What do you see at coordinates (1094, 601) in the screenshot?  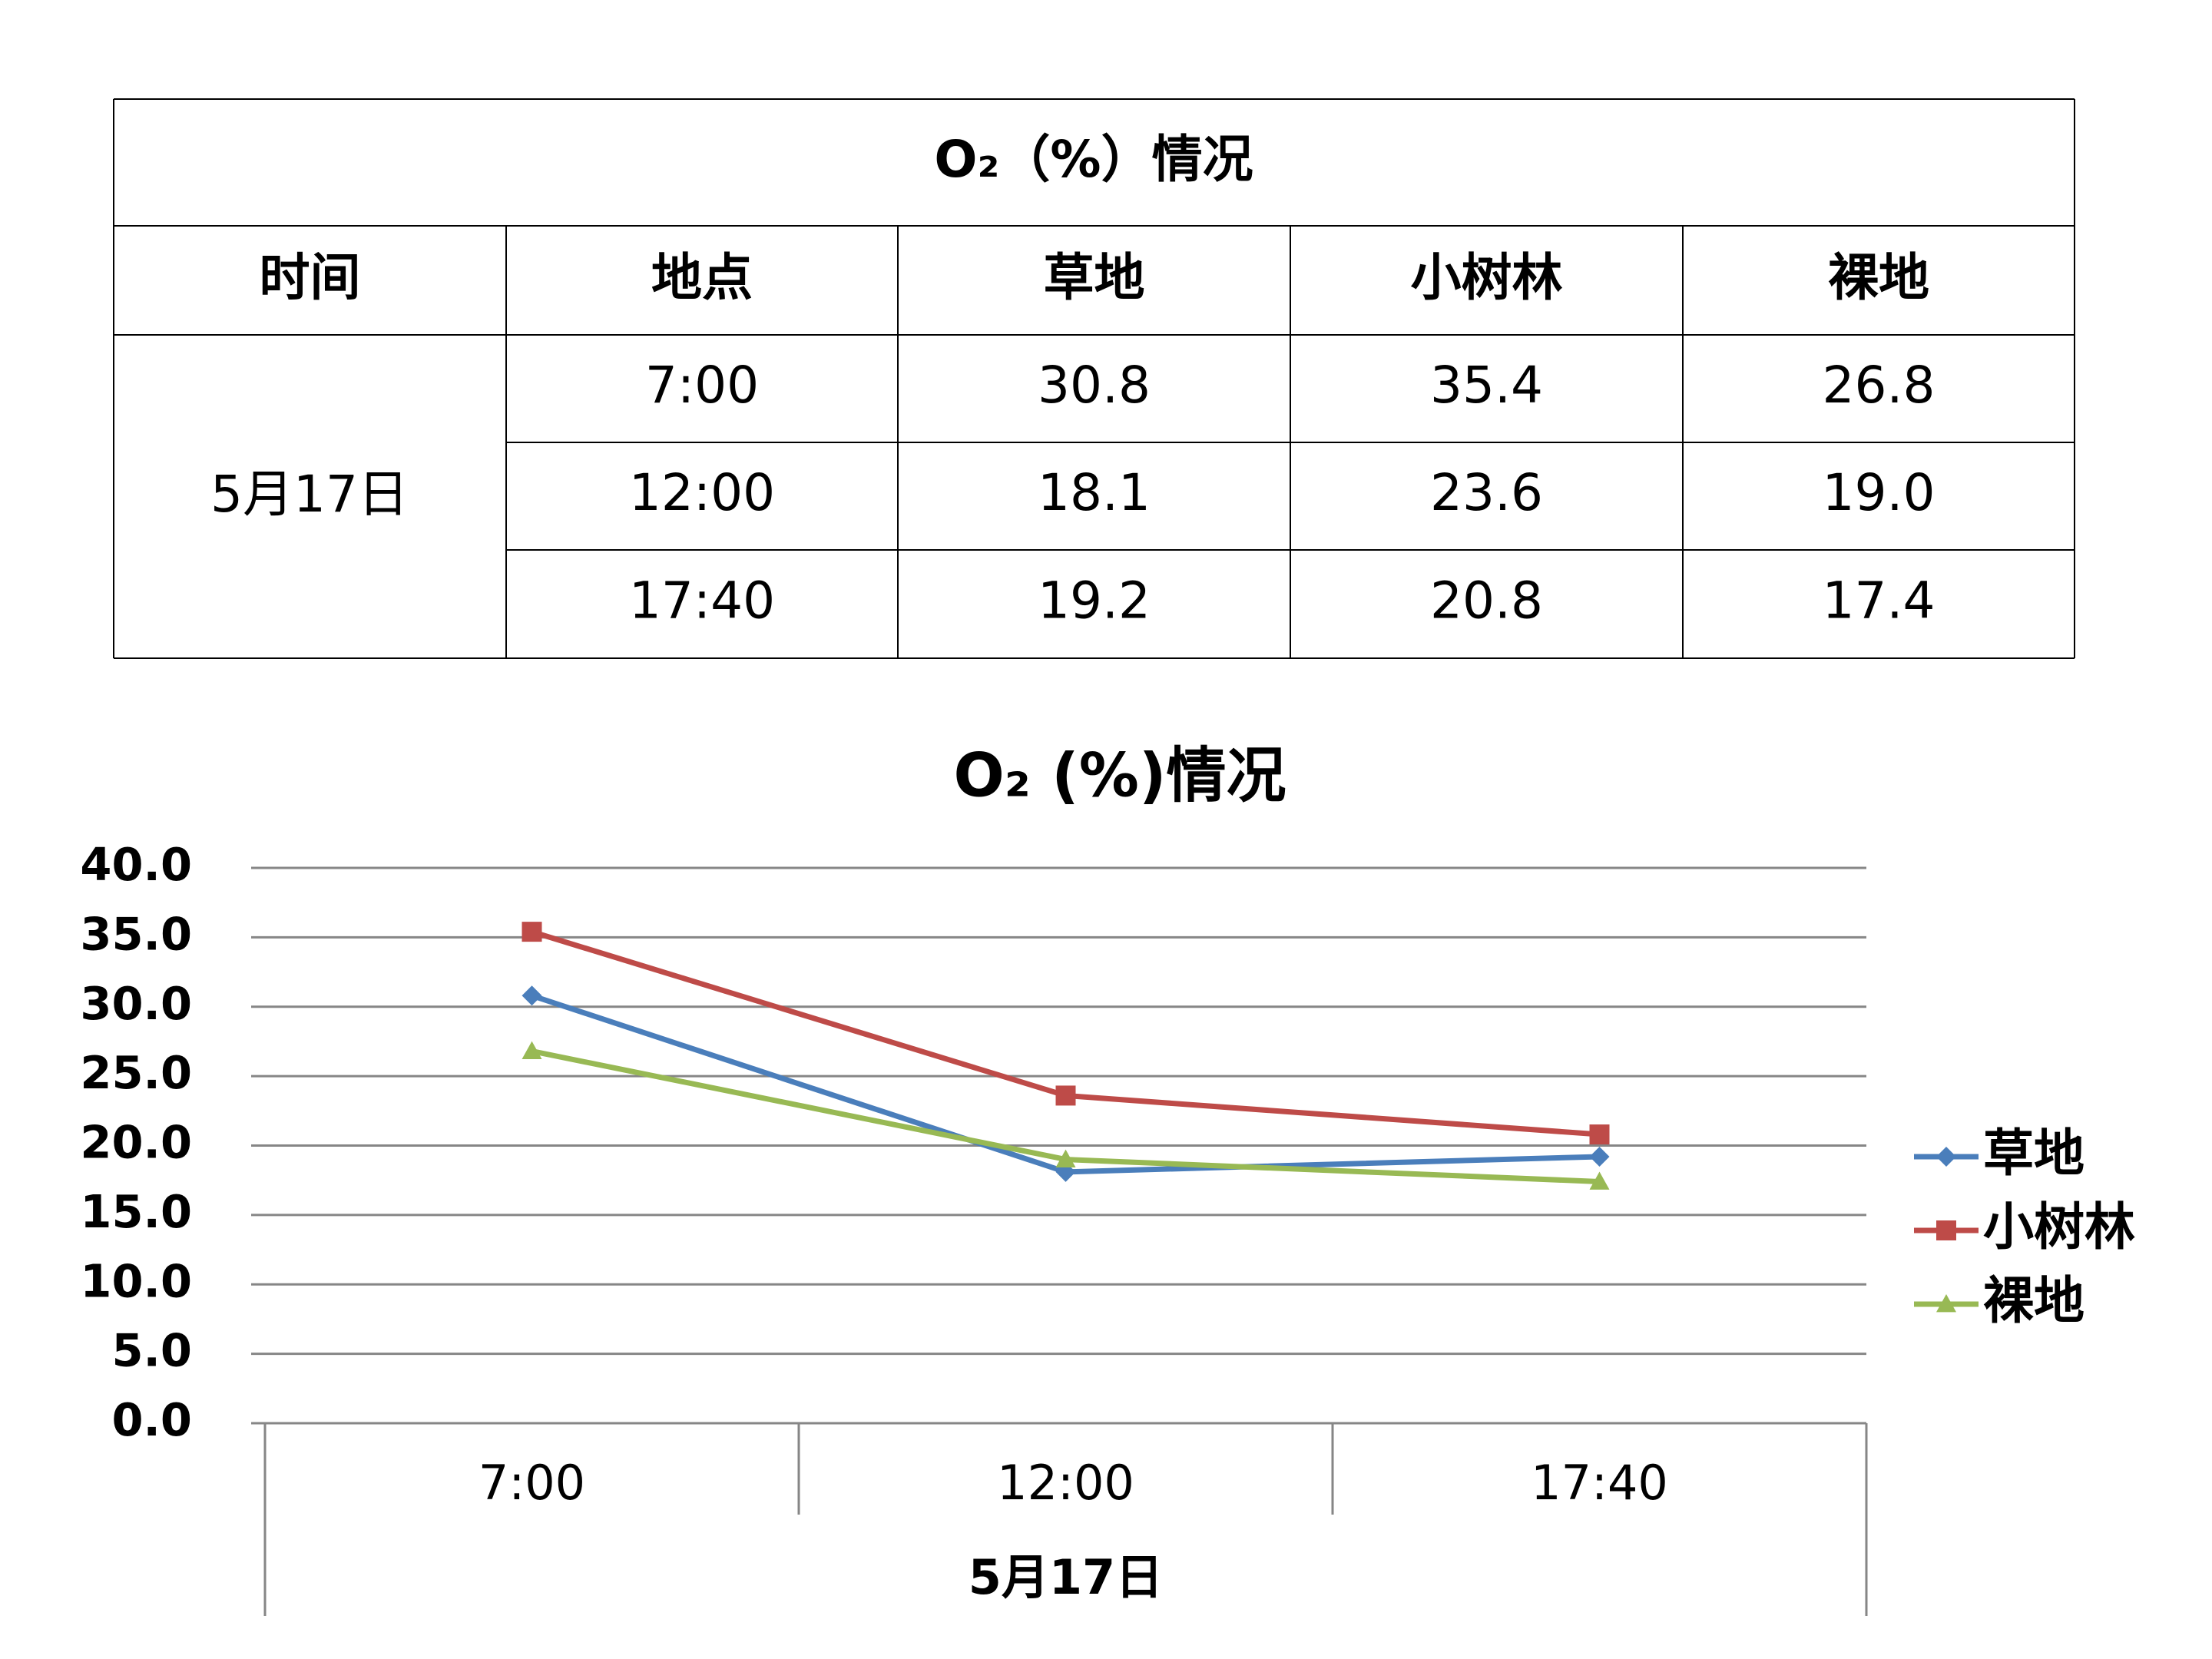 I see `table-cell: 19.2` at bounding box center [1094, 601].